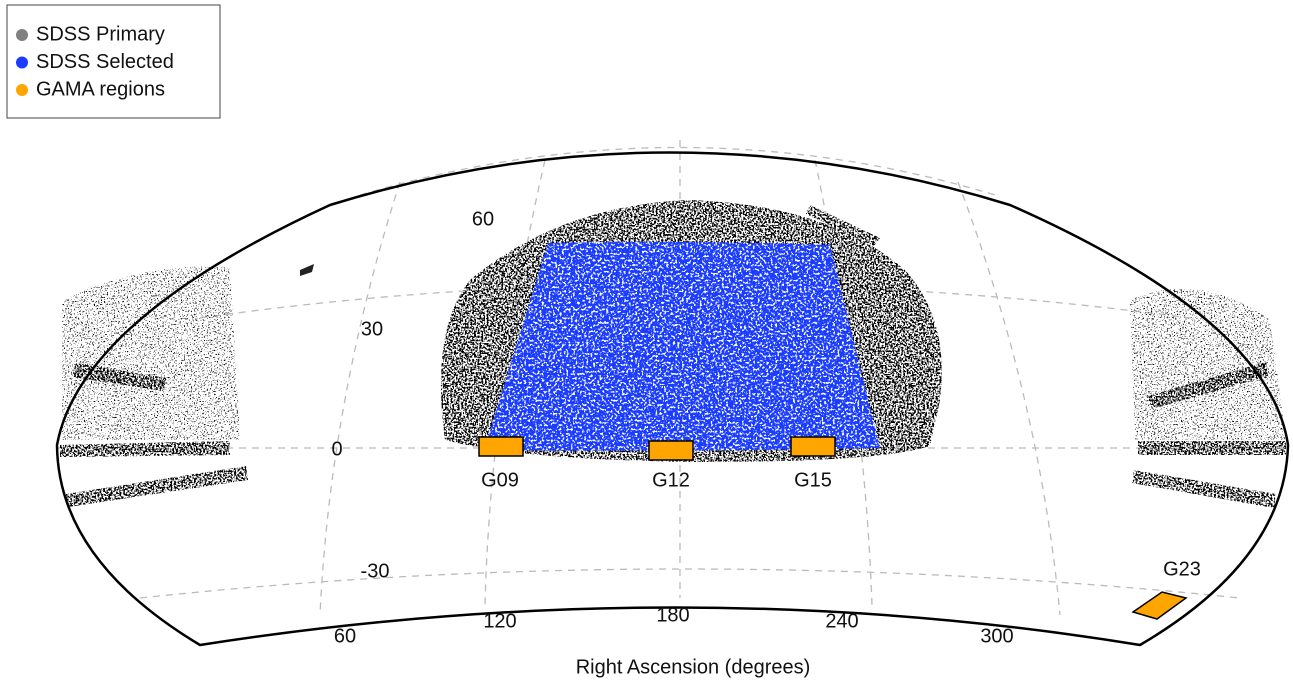 The height and width of the screenshot is (684, 1293). What do you see at coordinates (375, 571) in the screenshot?
I see `dec-tick-label: -30` at bounding box center [375, 571].